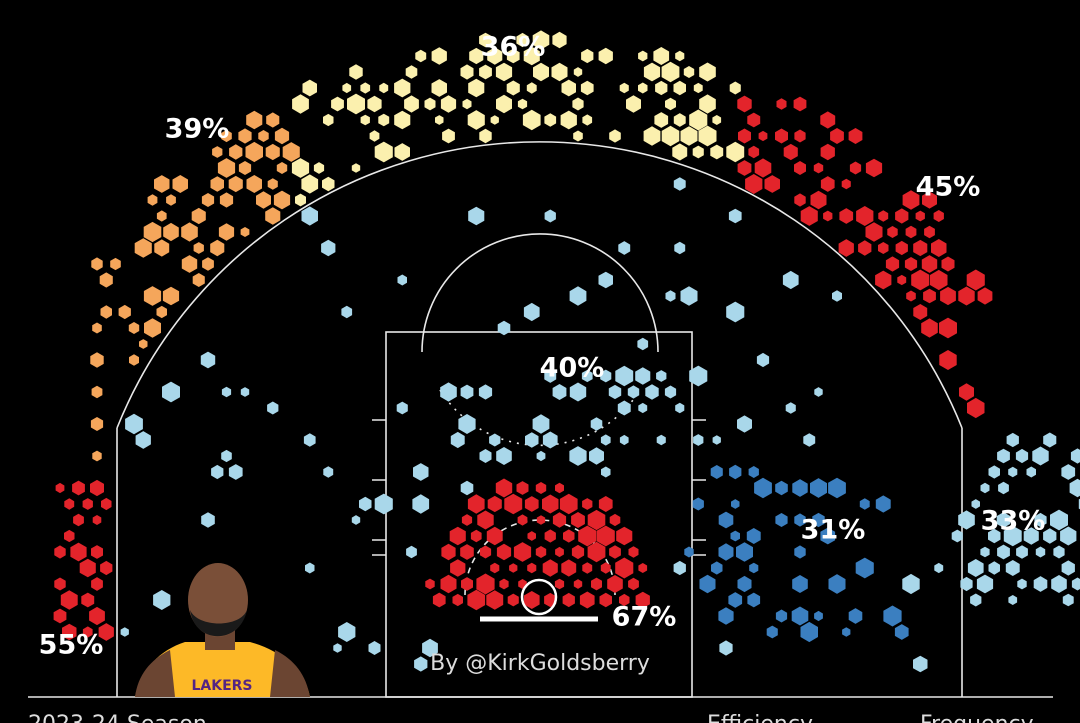 This screenshot has width=1080, height=723. I want to click on zone-label: 67%, so click(644, 617).